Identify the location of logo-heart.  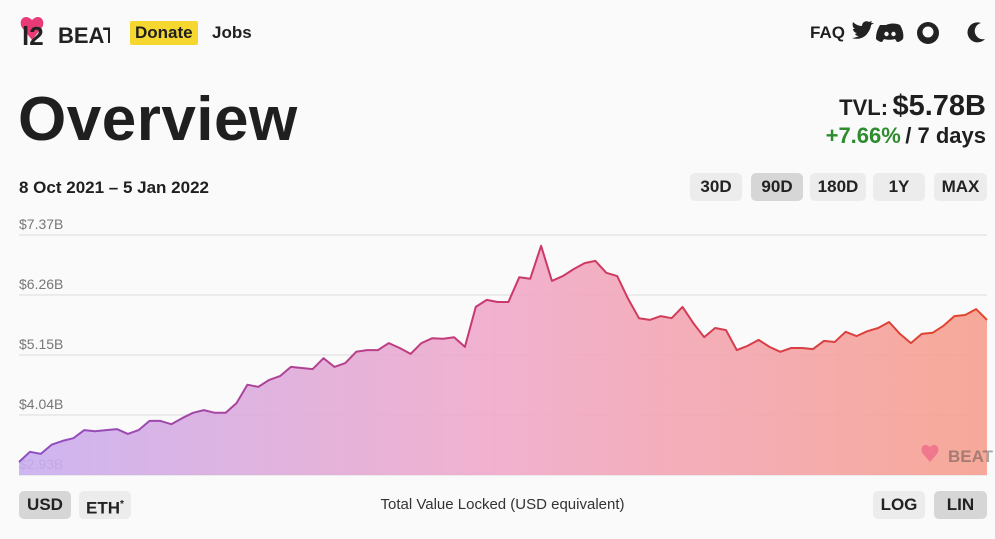
(32, 28).